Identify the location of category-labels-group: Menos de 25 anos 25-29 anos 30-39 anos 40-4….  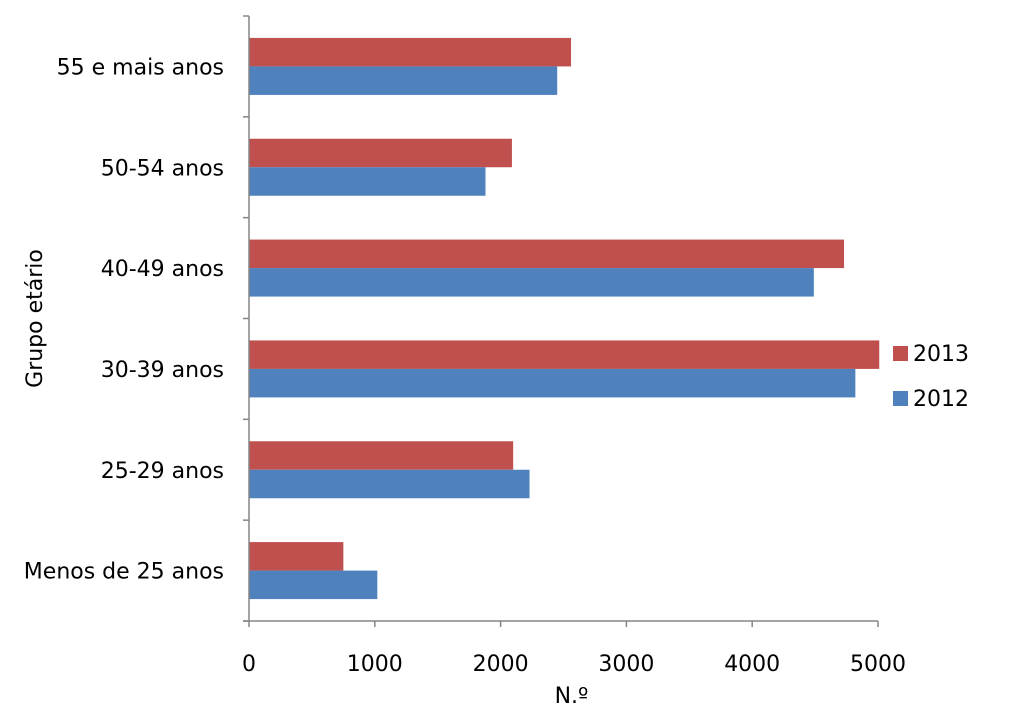
(124, 319).